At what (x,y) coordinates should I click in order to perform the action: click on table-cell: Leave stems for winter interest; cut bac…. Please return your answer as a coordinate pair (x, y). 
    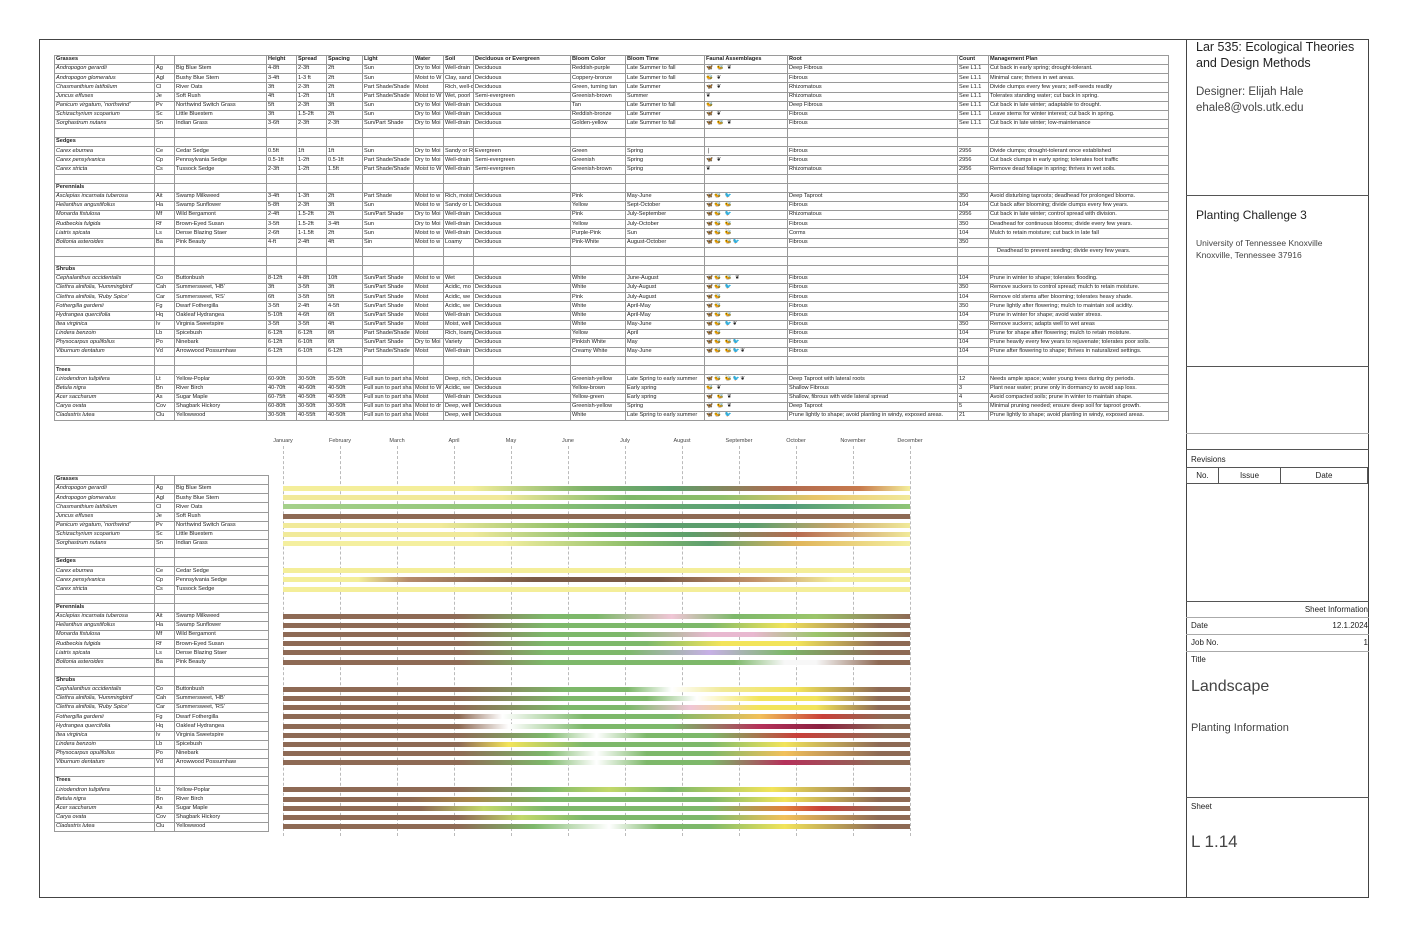
    Looking at the image, I should click on (1078, 114).